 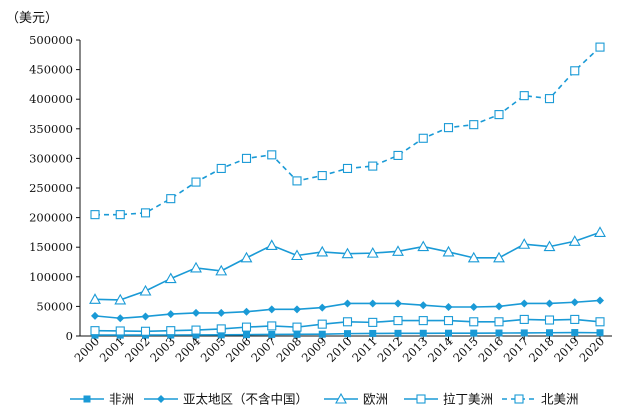 What do you see at coordinates (390, 349) in the screenshot?
I see `x-tick-label: 2012` at bounding box center [390, 349].